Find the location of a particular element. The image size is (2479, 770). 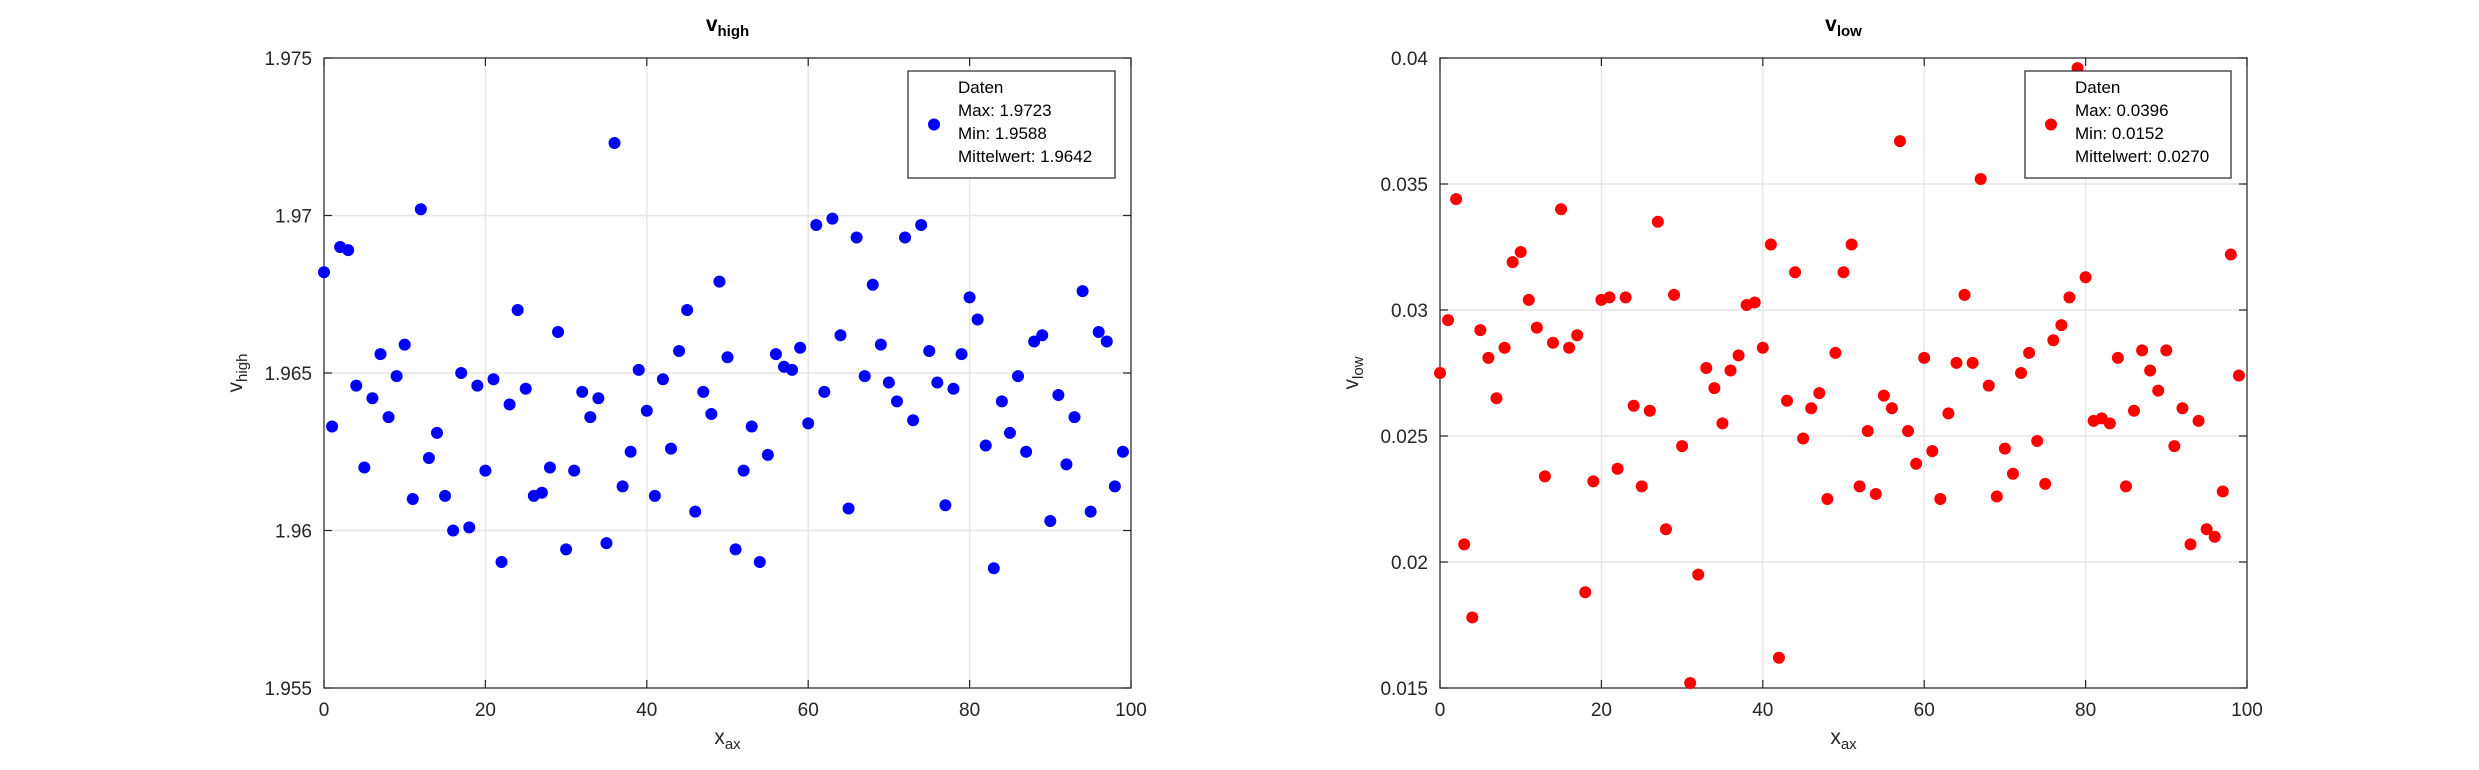

y-axis-label: vhigh is located at coordinates (237, 373).